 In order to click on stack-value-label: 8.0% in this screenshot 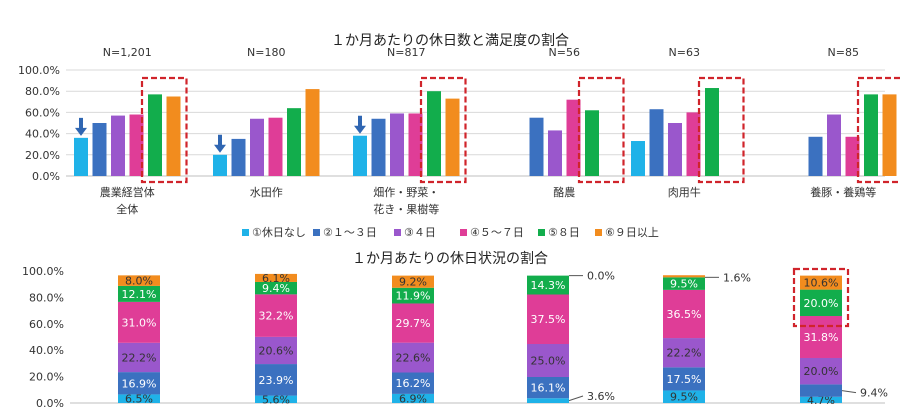, I will do `click(139, 281)`.